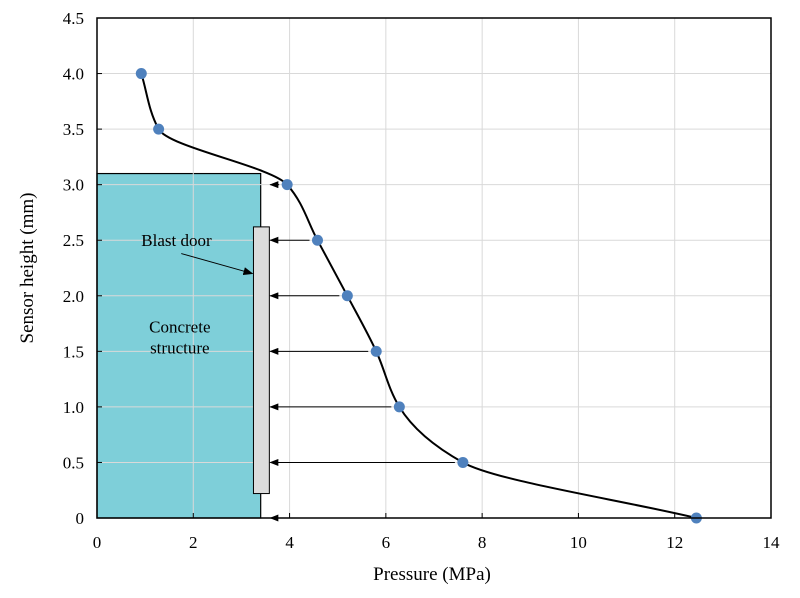 This screenshot has width=800, height=598. Describe the element at coordinates (73, 74) in the screenshot. I see `y-tick-label: 4.0` at that location.